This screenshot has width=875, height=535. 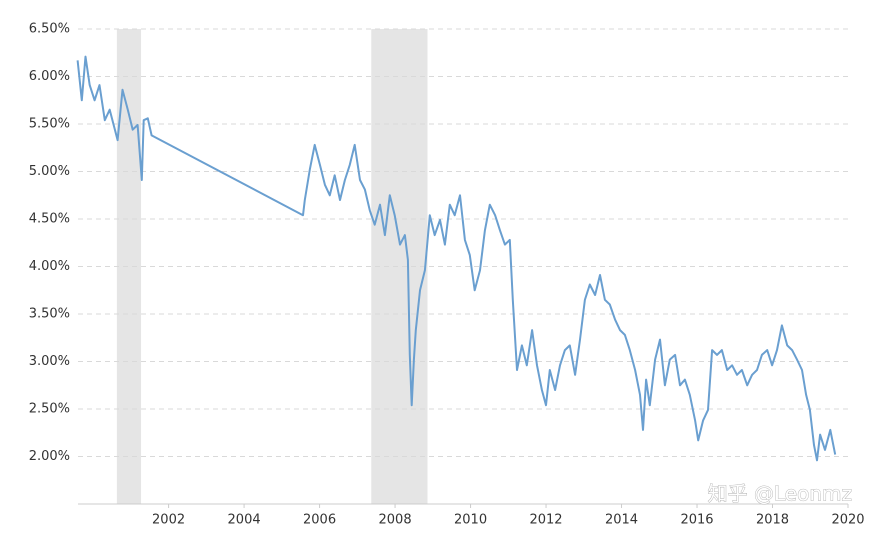 What do you see at coordinates (395, 520) in the screenshot?
I see `x-tick-label: 2008` at bounding box center [395, 520].